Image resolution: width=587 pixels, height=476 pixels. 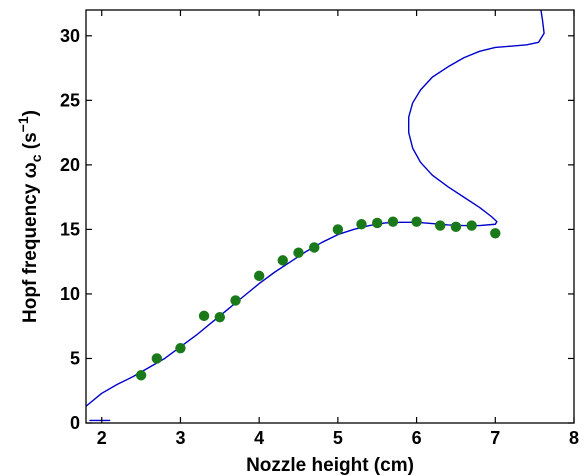 What do you see at coordinates (70, 100) in the screenshot?
I see `y-tick-label-5: 25` at bounding box center [70, 100].